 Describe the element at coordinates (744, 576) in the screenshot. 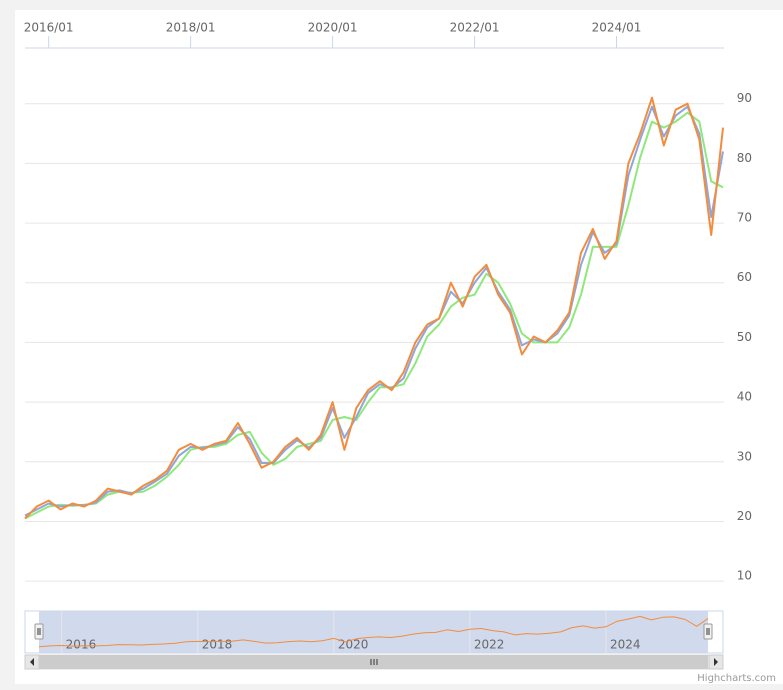

I see `y-tick-label: 10` at that location.